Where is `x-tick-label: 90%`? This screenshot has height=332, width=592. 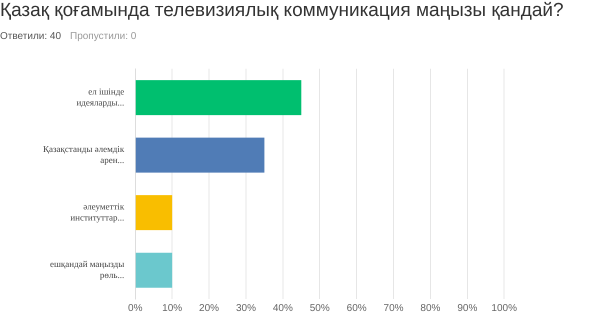
x-tick-label: 90% is located at coordinates (467, 308).